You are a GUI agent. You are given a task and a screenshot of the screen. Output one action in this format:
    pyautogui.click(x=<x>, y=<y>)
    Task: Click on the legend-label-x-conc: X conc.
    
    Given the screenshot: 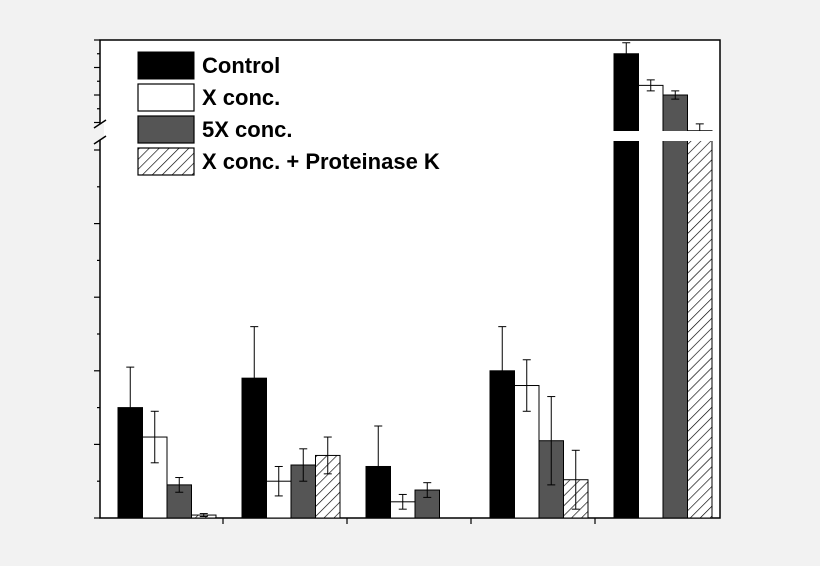 What is the action you would take?
    pyautogui.click(x=241, y=97)
    